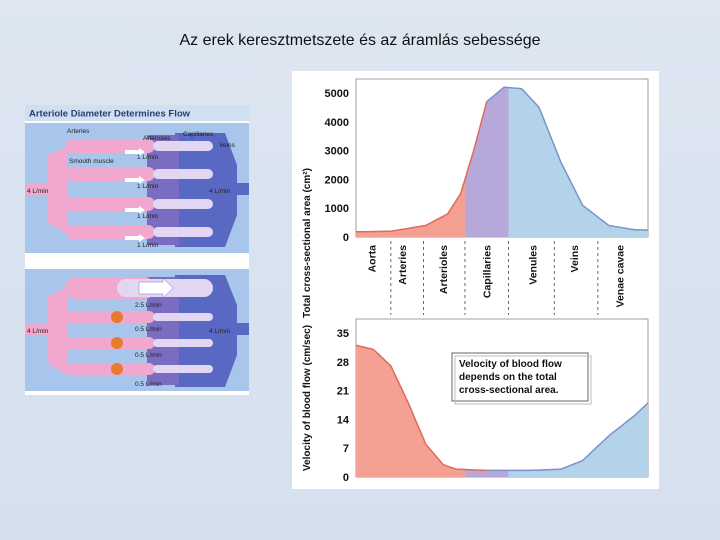 The height and width of the screenshot is (540, 720). Describe the element at coordinates (307, 243) in the screenshot. I see `area-ylabel: Total cross-sectional area (cm²)` at that location.